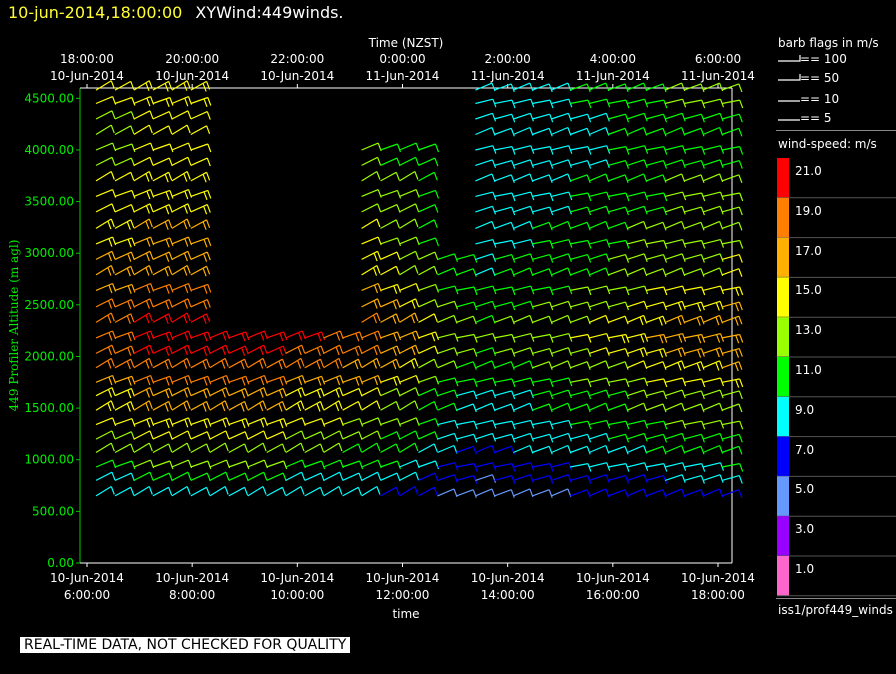  Describe the element at coordinates (403, 76) in the screenshot. I see `top-tick-date: 11-Jun-2014` at that location.